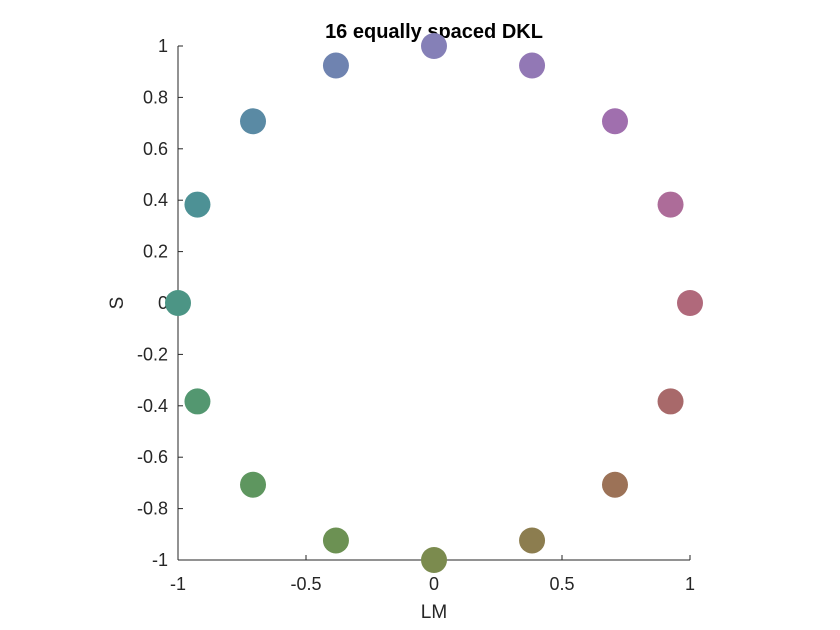  What do you see at coordinates (305, 584) in the screenshot?
I see `x-tick-label: -0.5` at bounding box center [305, 584].